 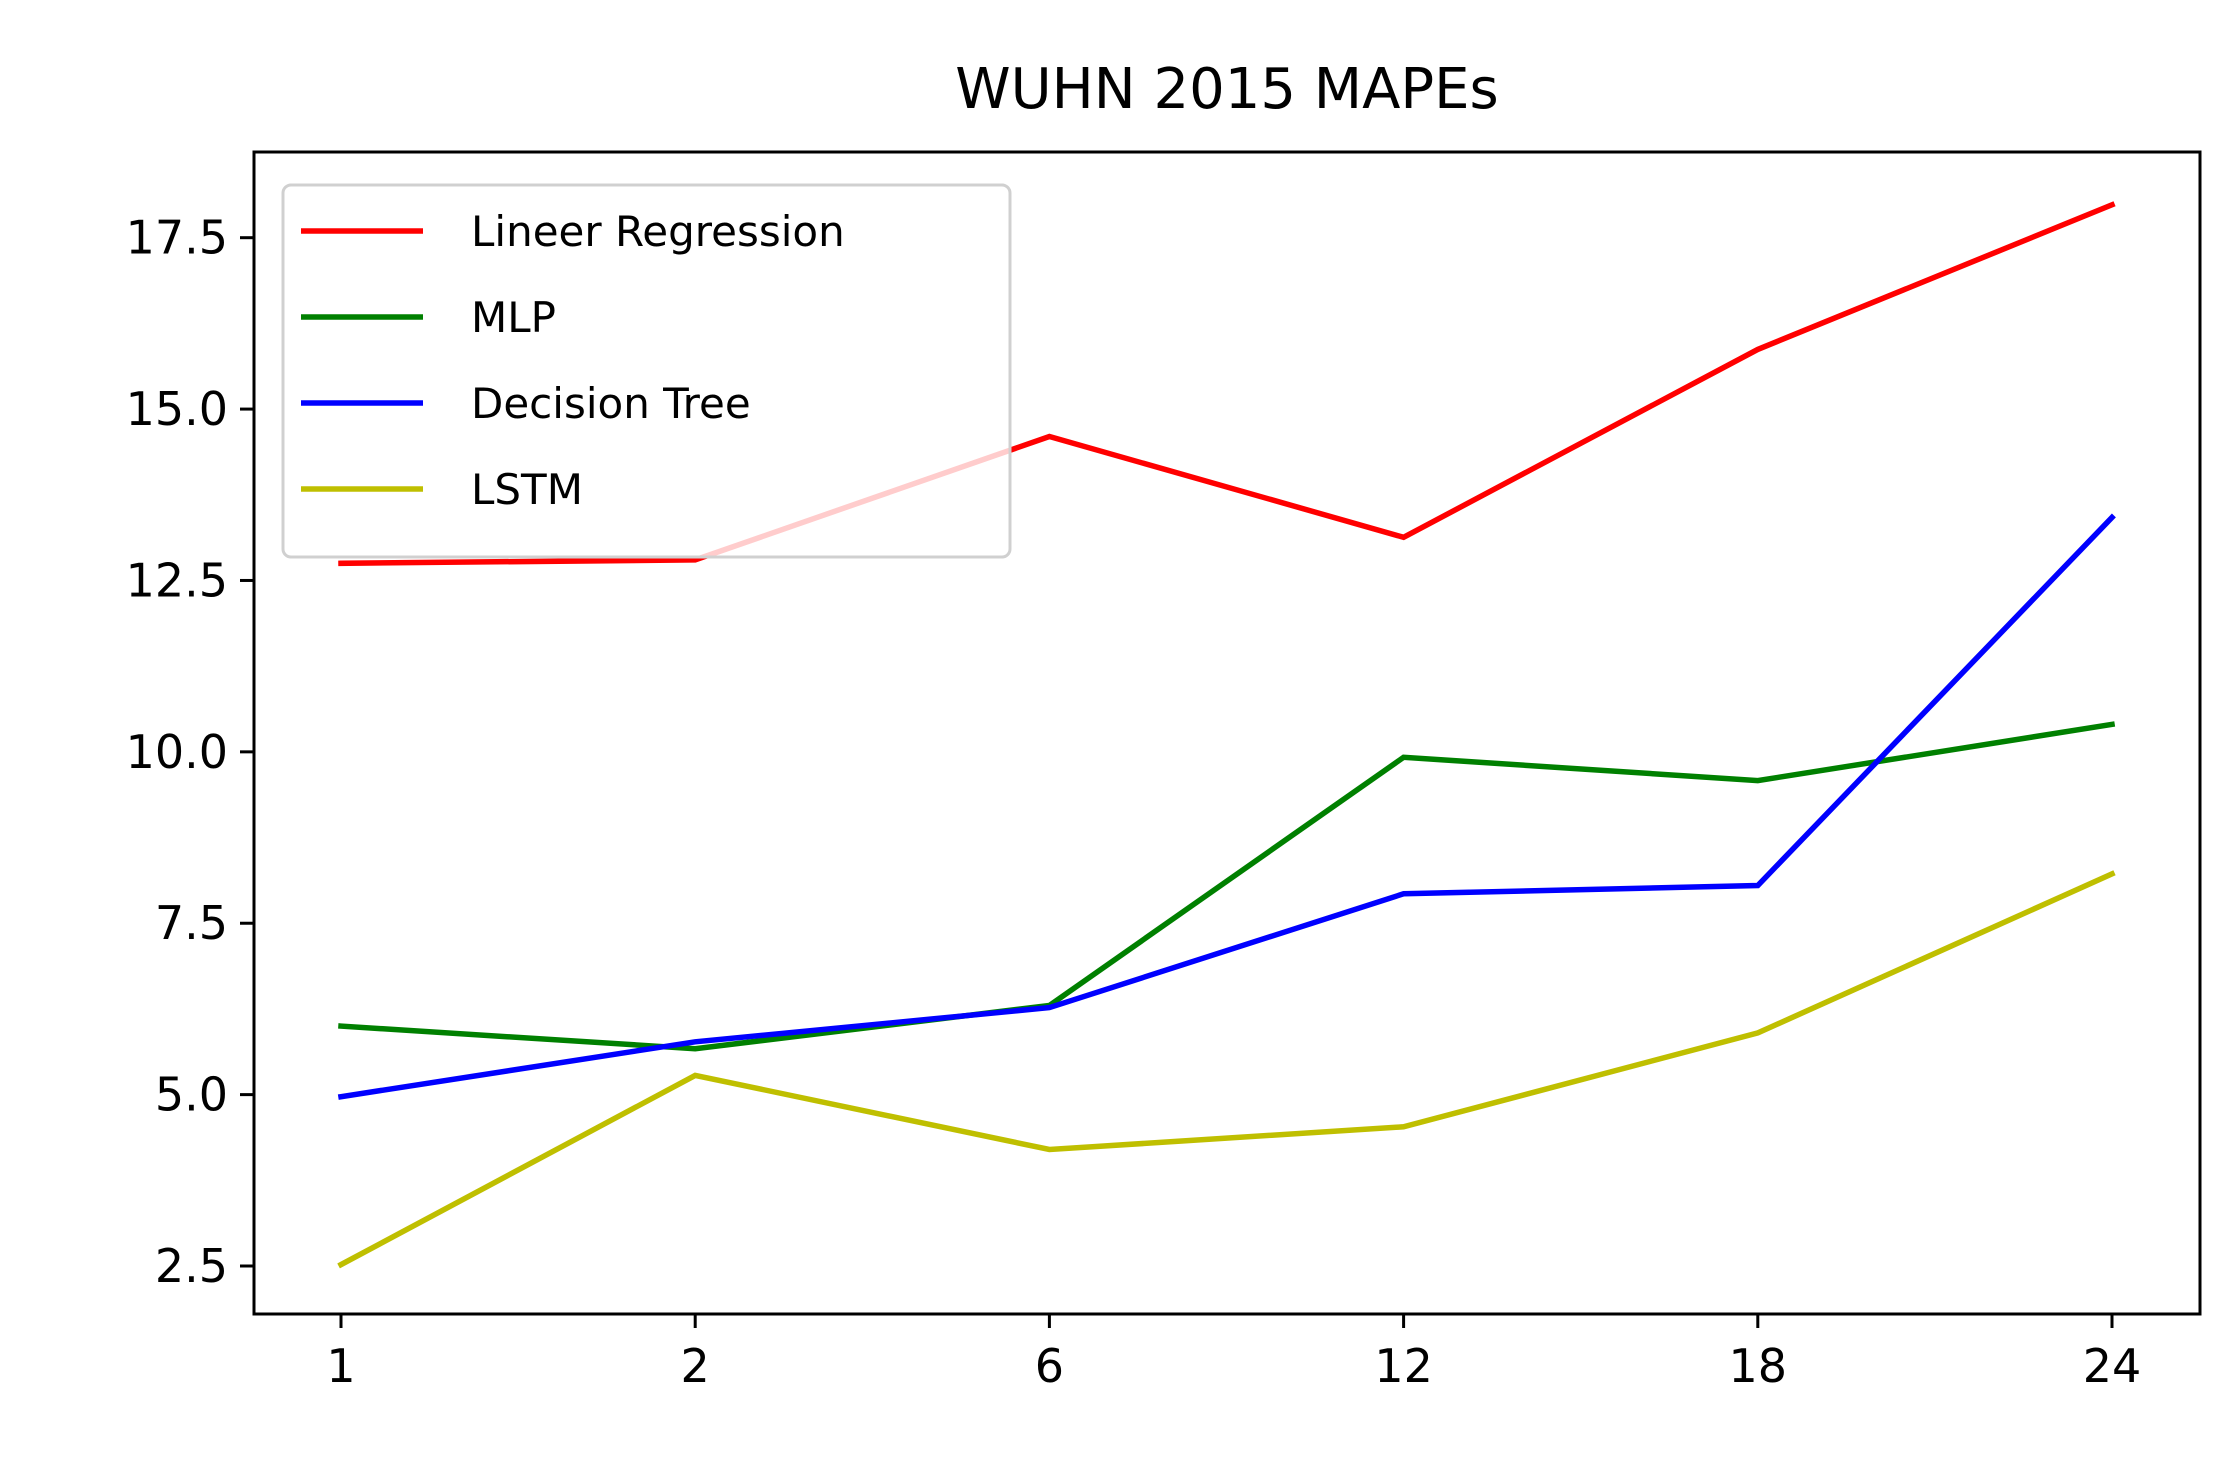 I want to click on chart-title: WUHN 2015 MAPEs, so click(x=1226, y=89).